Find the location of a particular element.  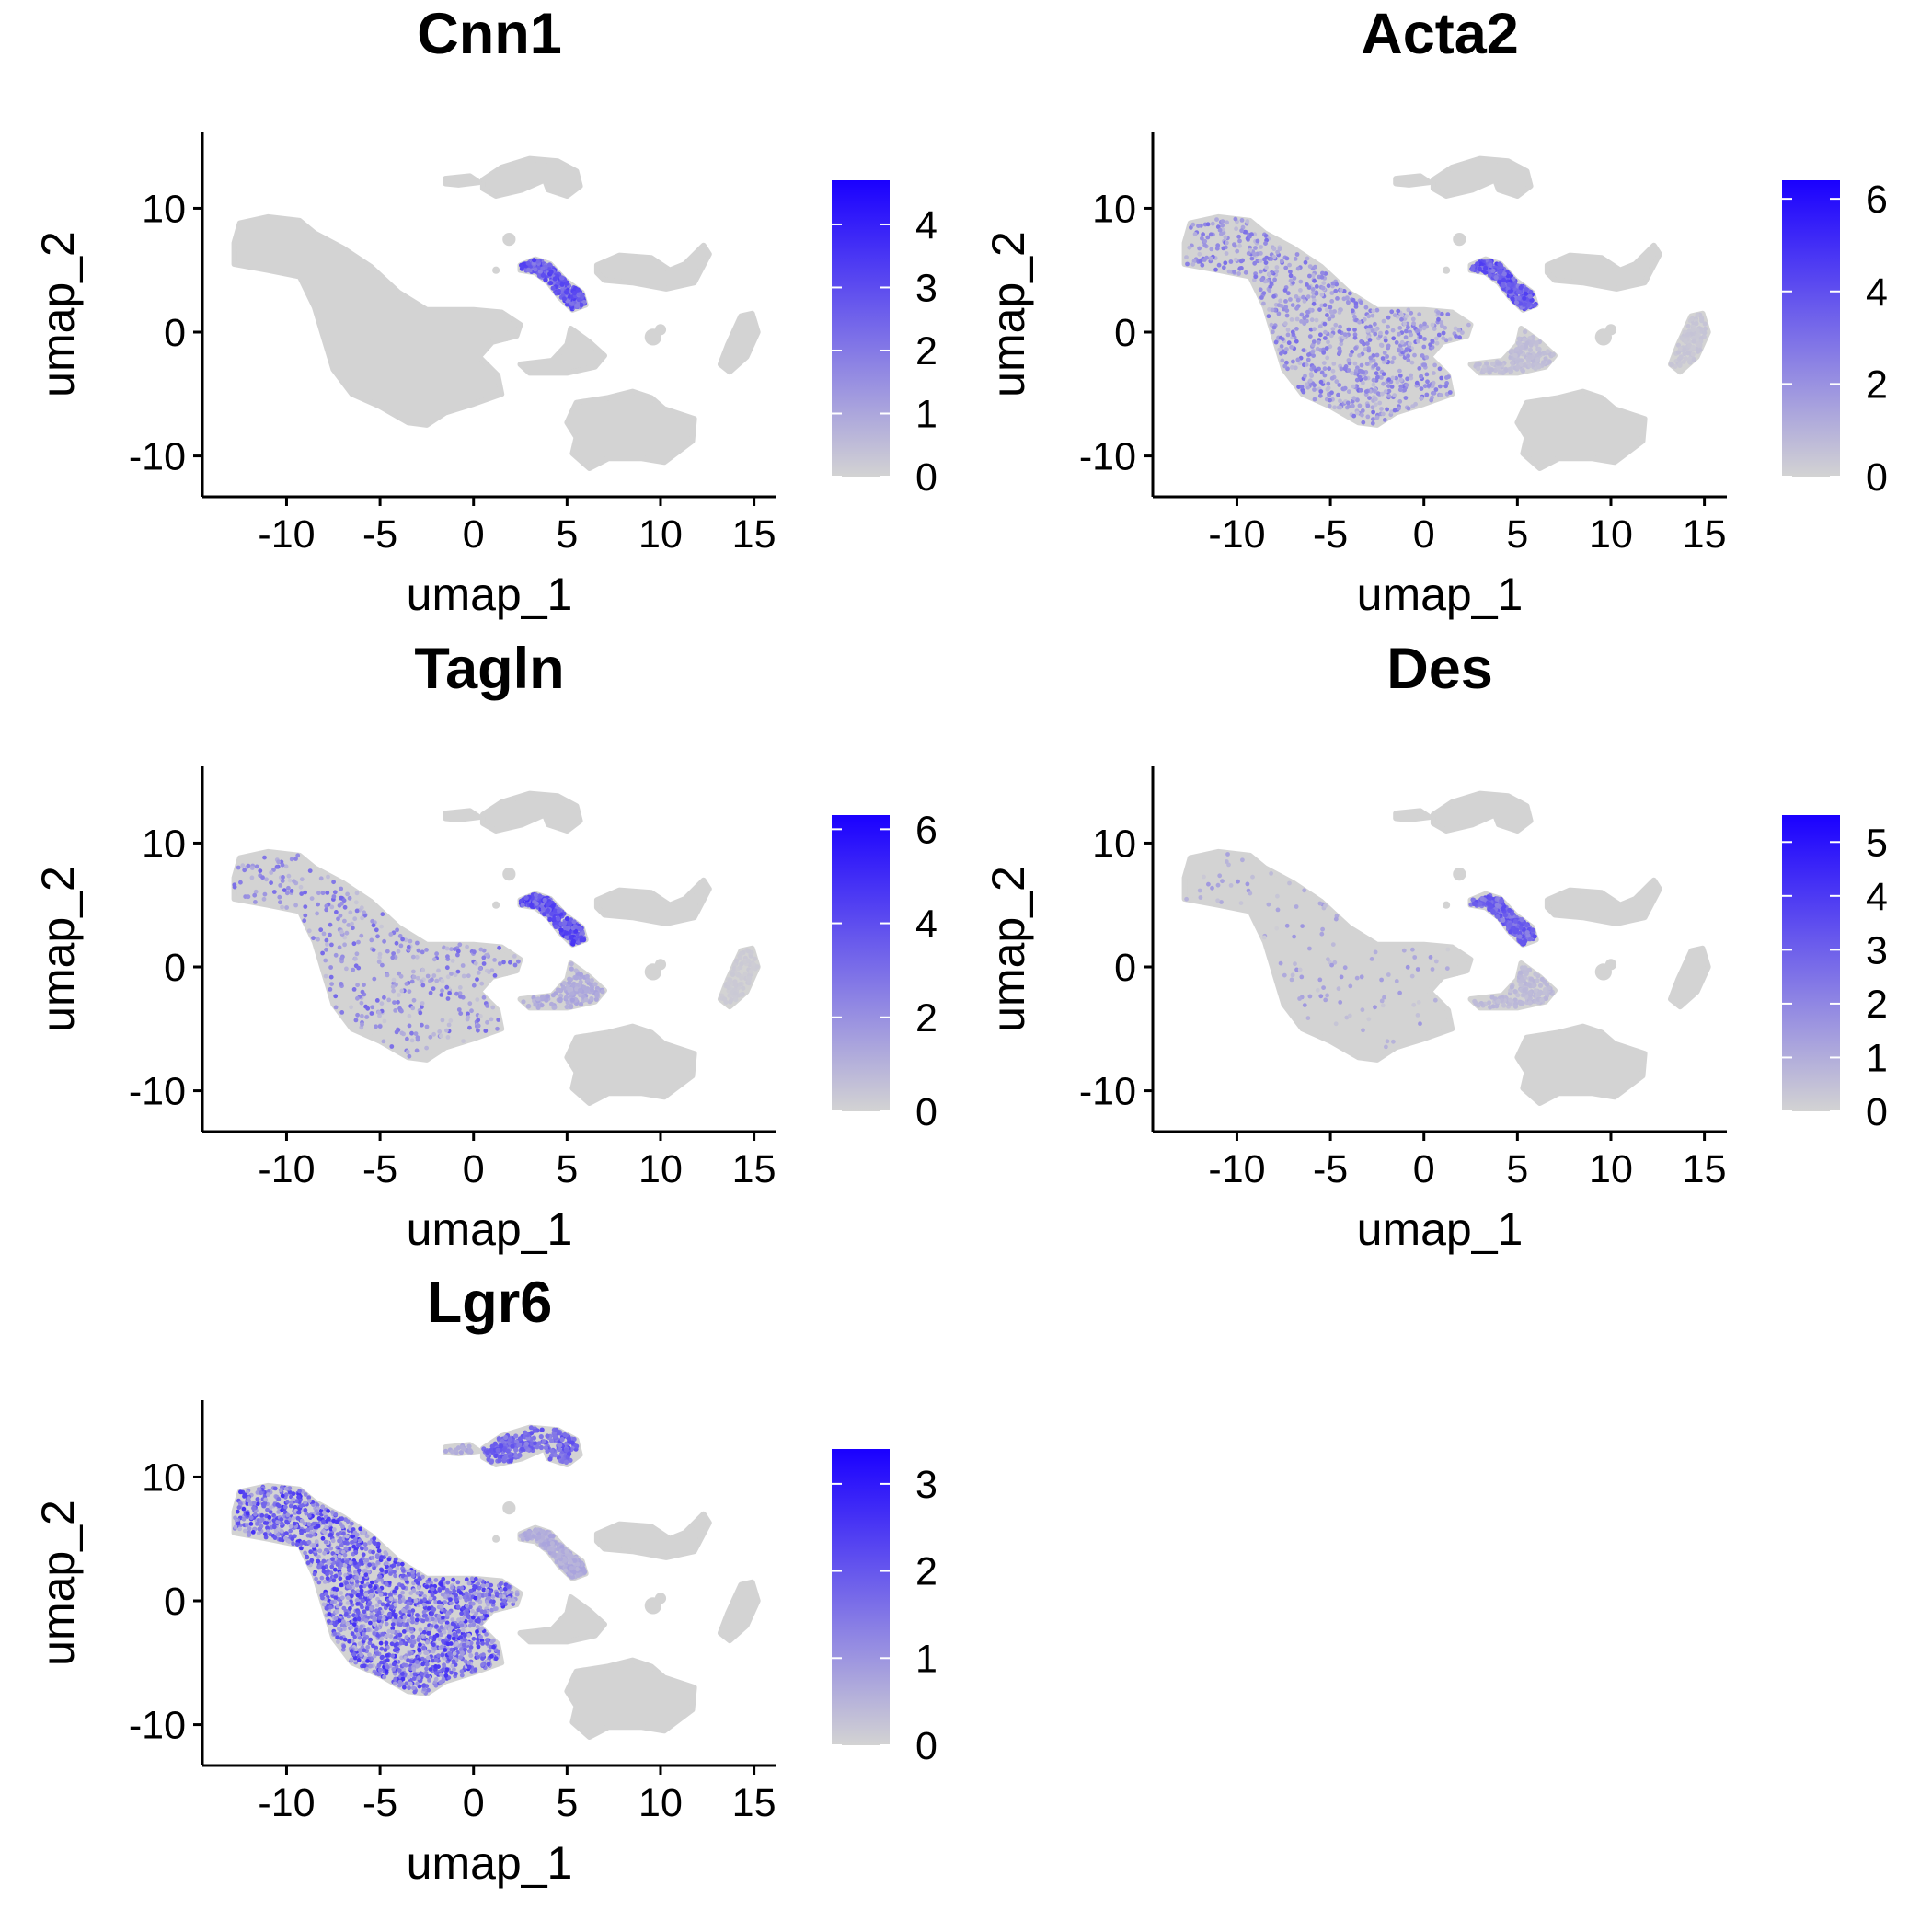

expression-points is located at coordinates (1446, 321).